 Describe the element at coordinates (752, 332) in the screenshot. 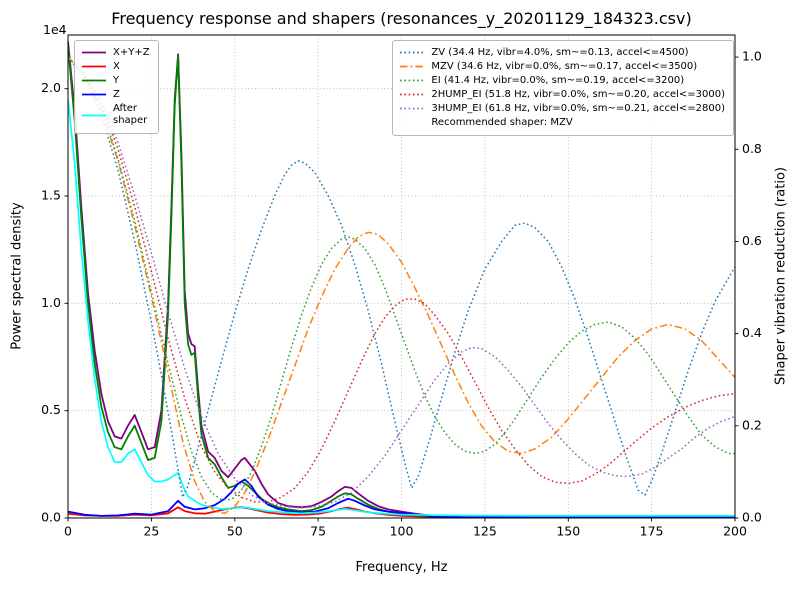

I see `y-right-tick-label: 0.4` at that location.